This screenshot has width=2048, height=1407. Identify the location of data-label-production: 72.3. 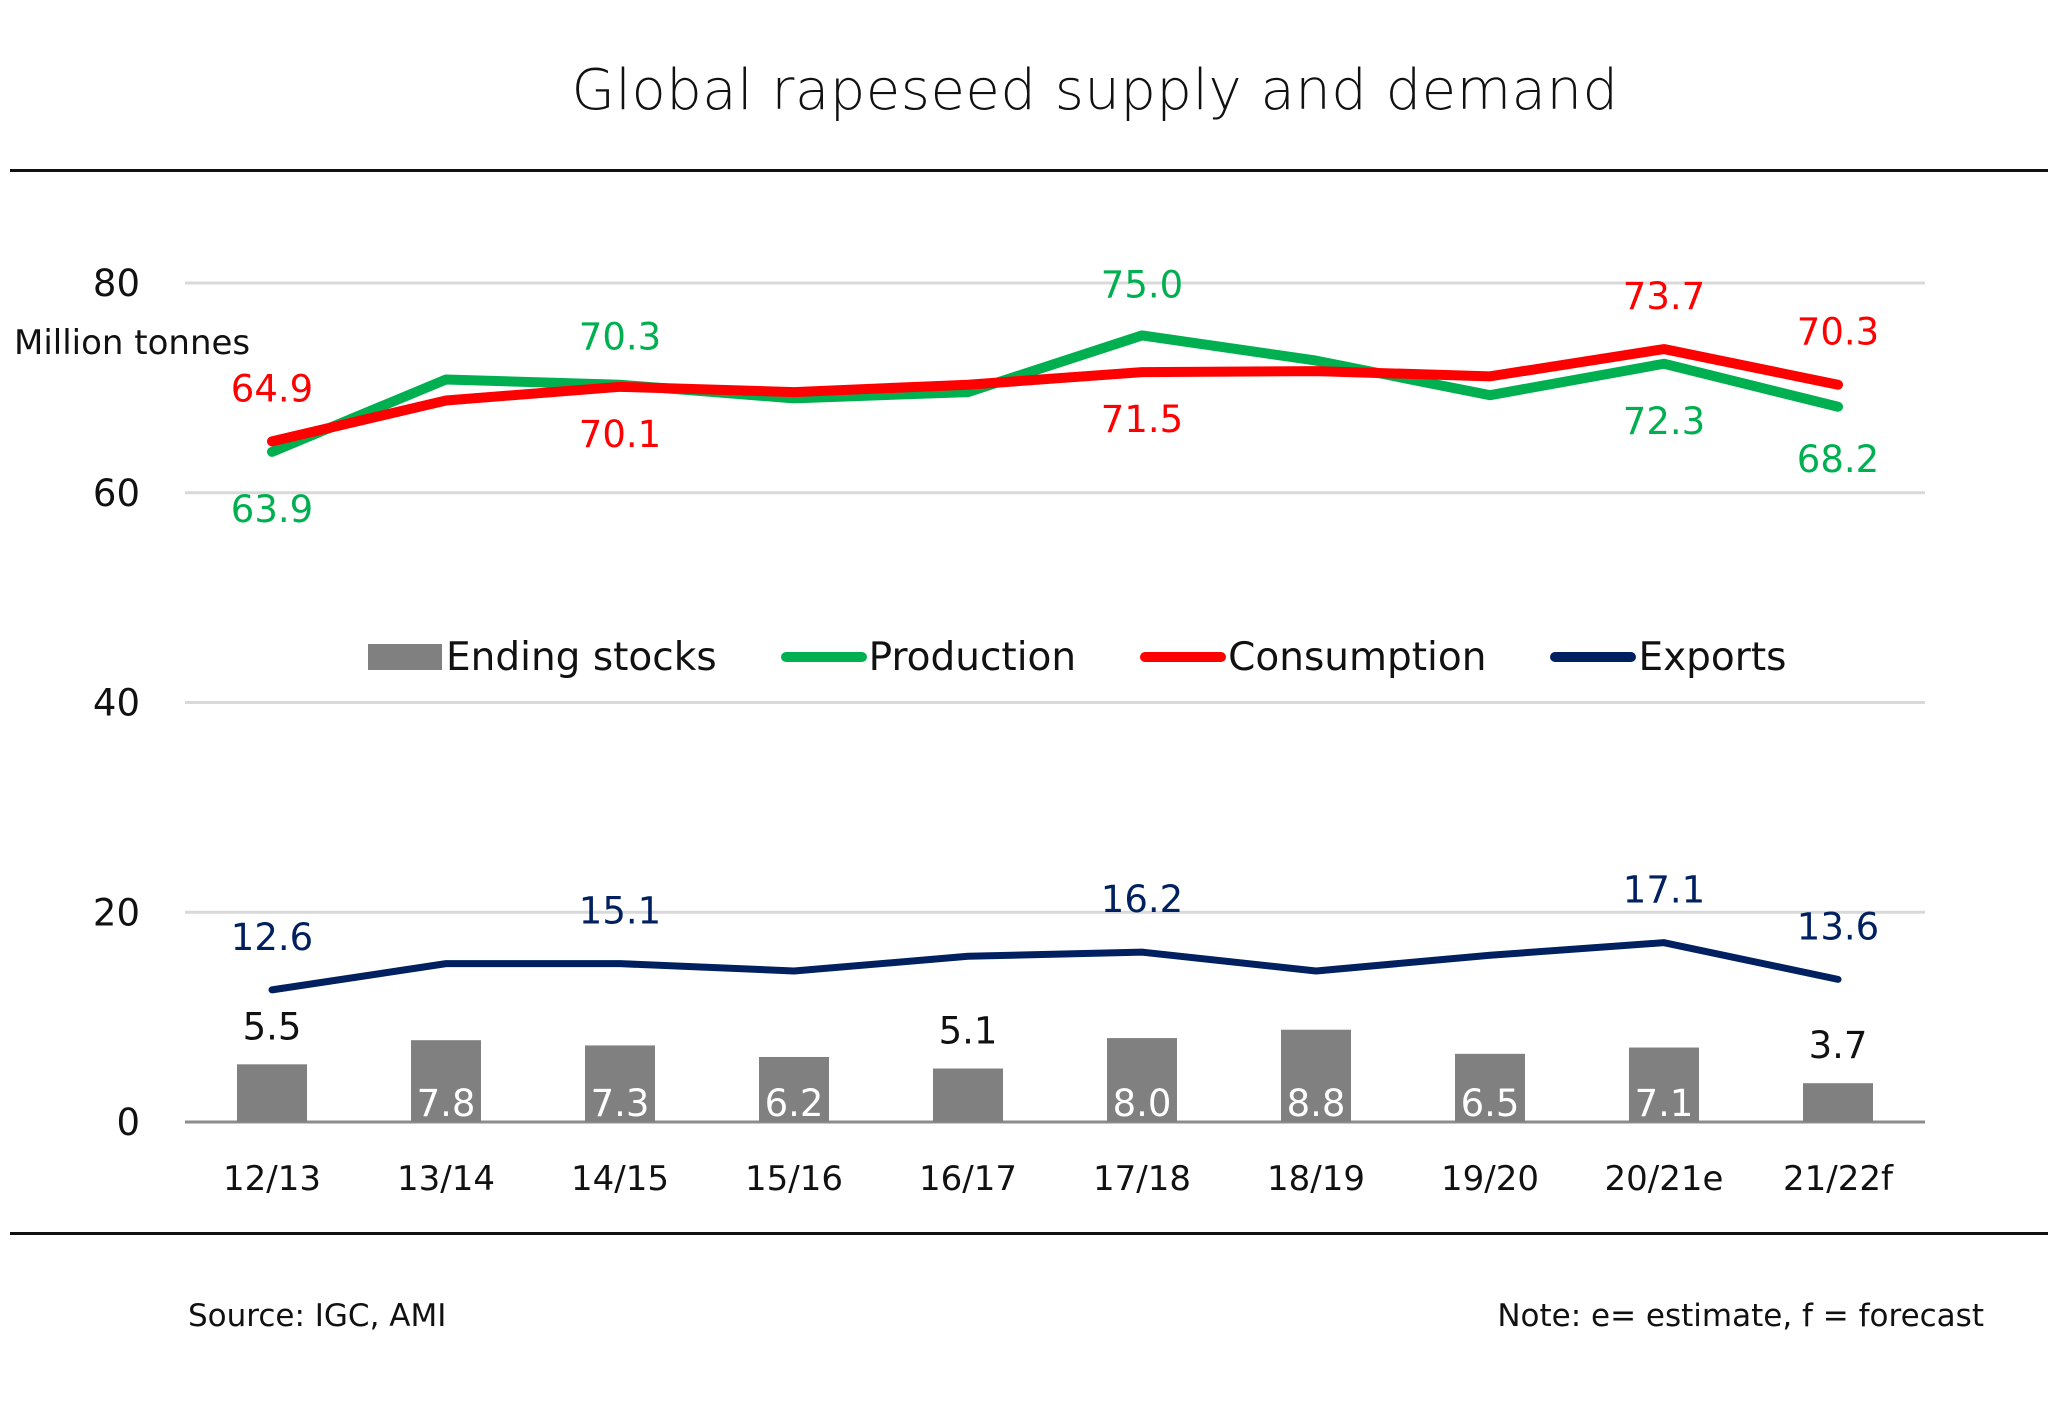
(1664, 421).